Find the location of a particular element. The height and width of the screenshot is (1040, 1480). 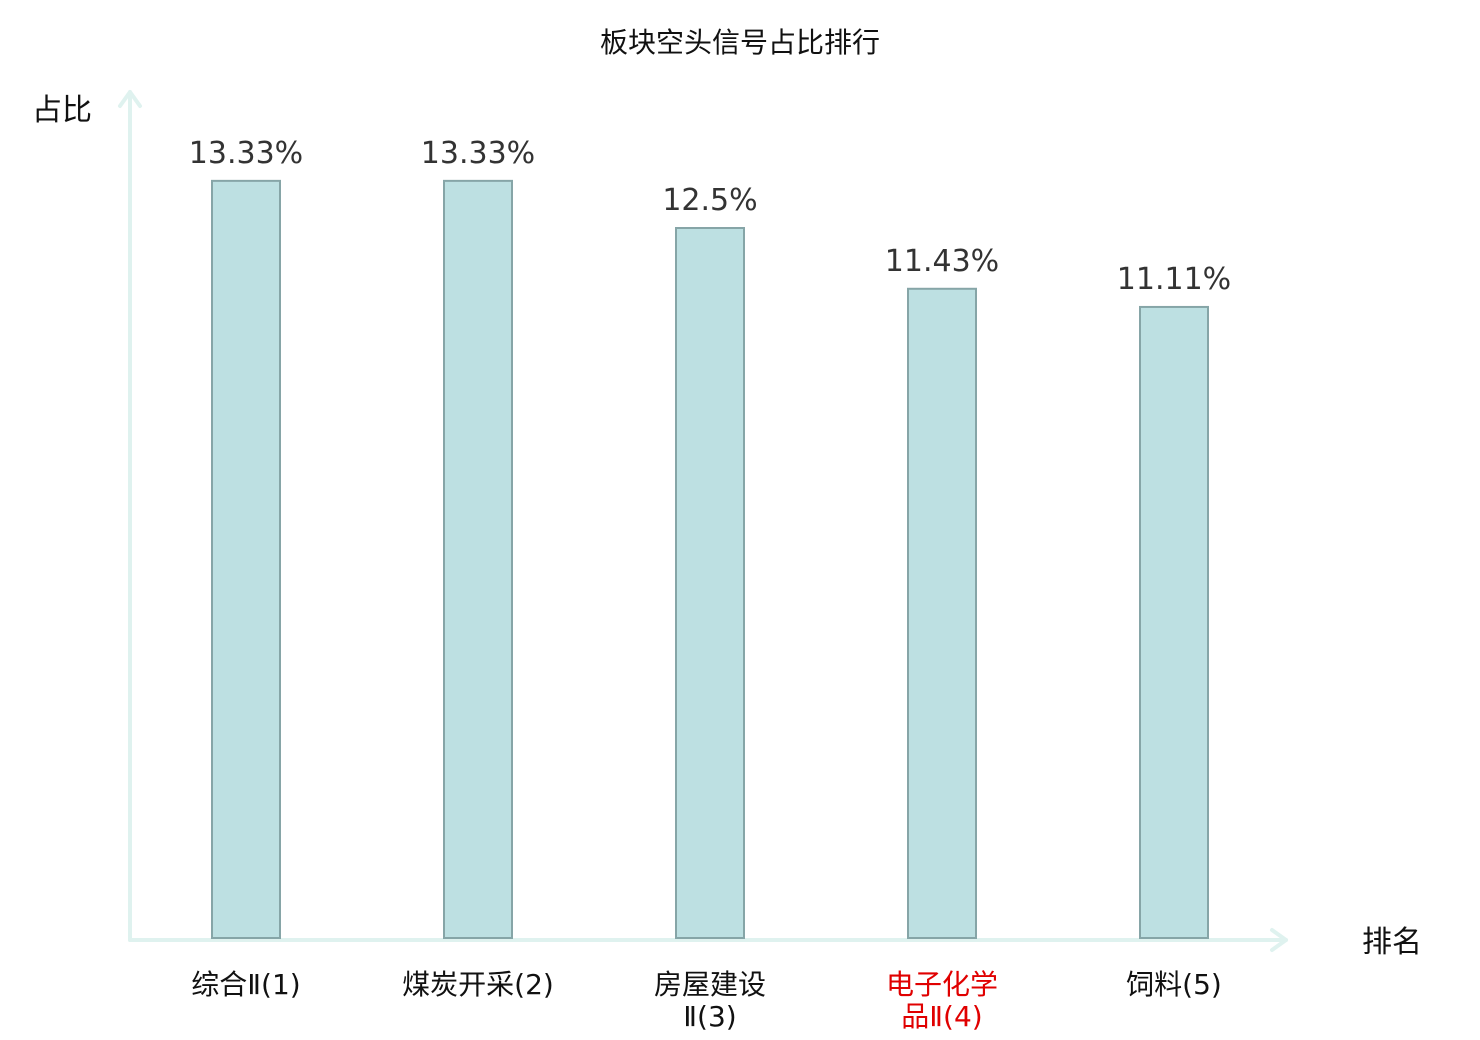

value-label-4: 11.43% is located at coordinates (942, 261).